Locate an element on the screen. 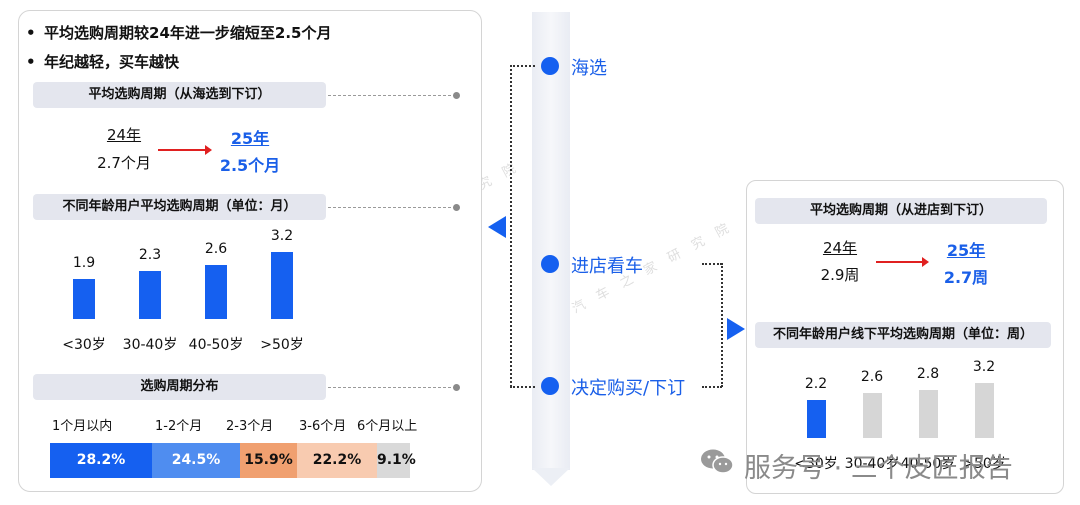  distribution-segment: 9.1% is located at coordinates (396, 460).